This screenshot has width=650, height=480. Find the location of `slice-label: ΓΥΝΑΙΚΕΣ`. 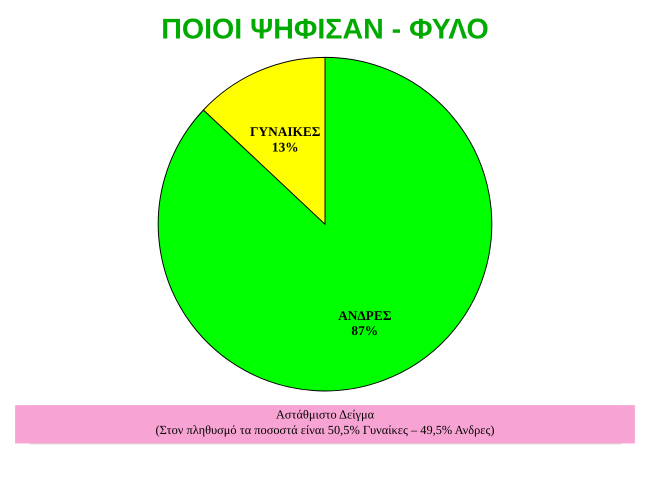

slice-label: ΓΥΝΑΙΚΕΣ is located at coordinates (285, 132).